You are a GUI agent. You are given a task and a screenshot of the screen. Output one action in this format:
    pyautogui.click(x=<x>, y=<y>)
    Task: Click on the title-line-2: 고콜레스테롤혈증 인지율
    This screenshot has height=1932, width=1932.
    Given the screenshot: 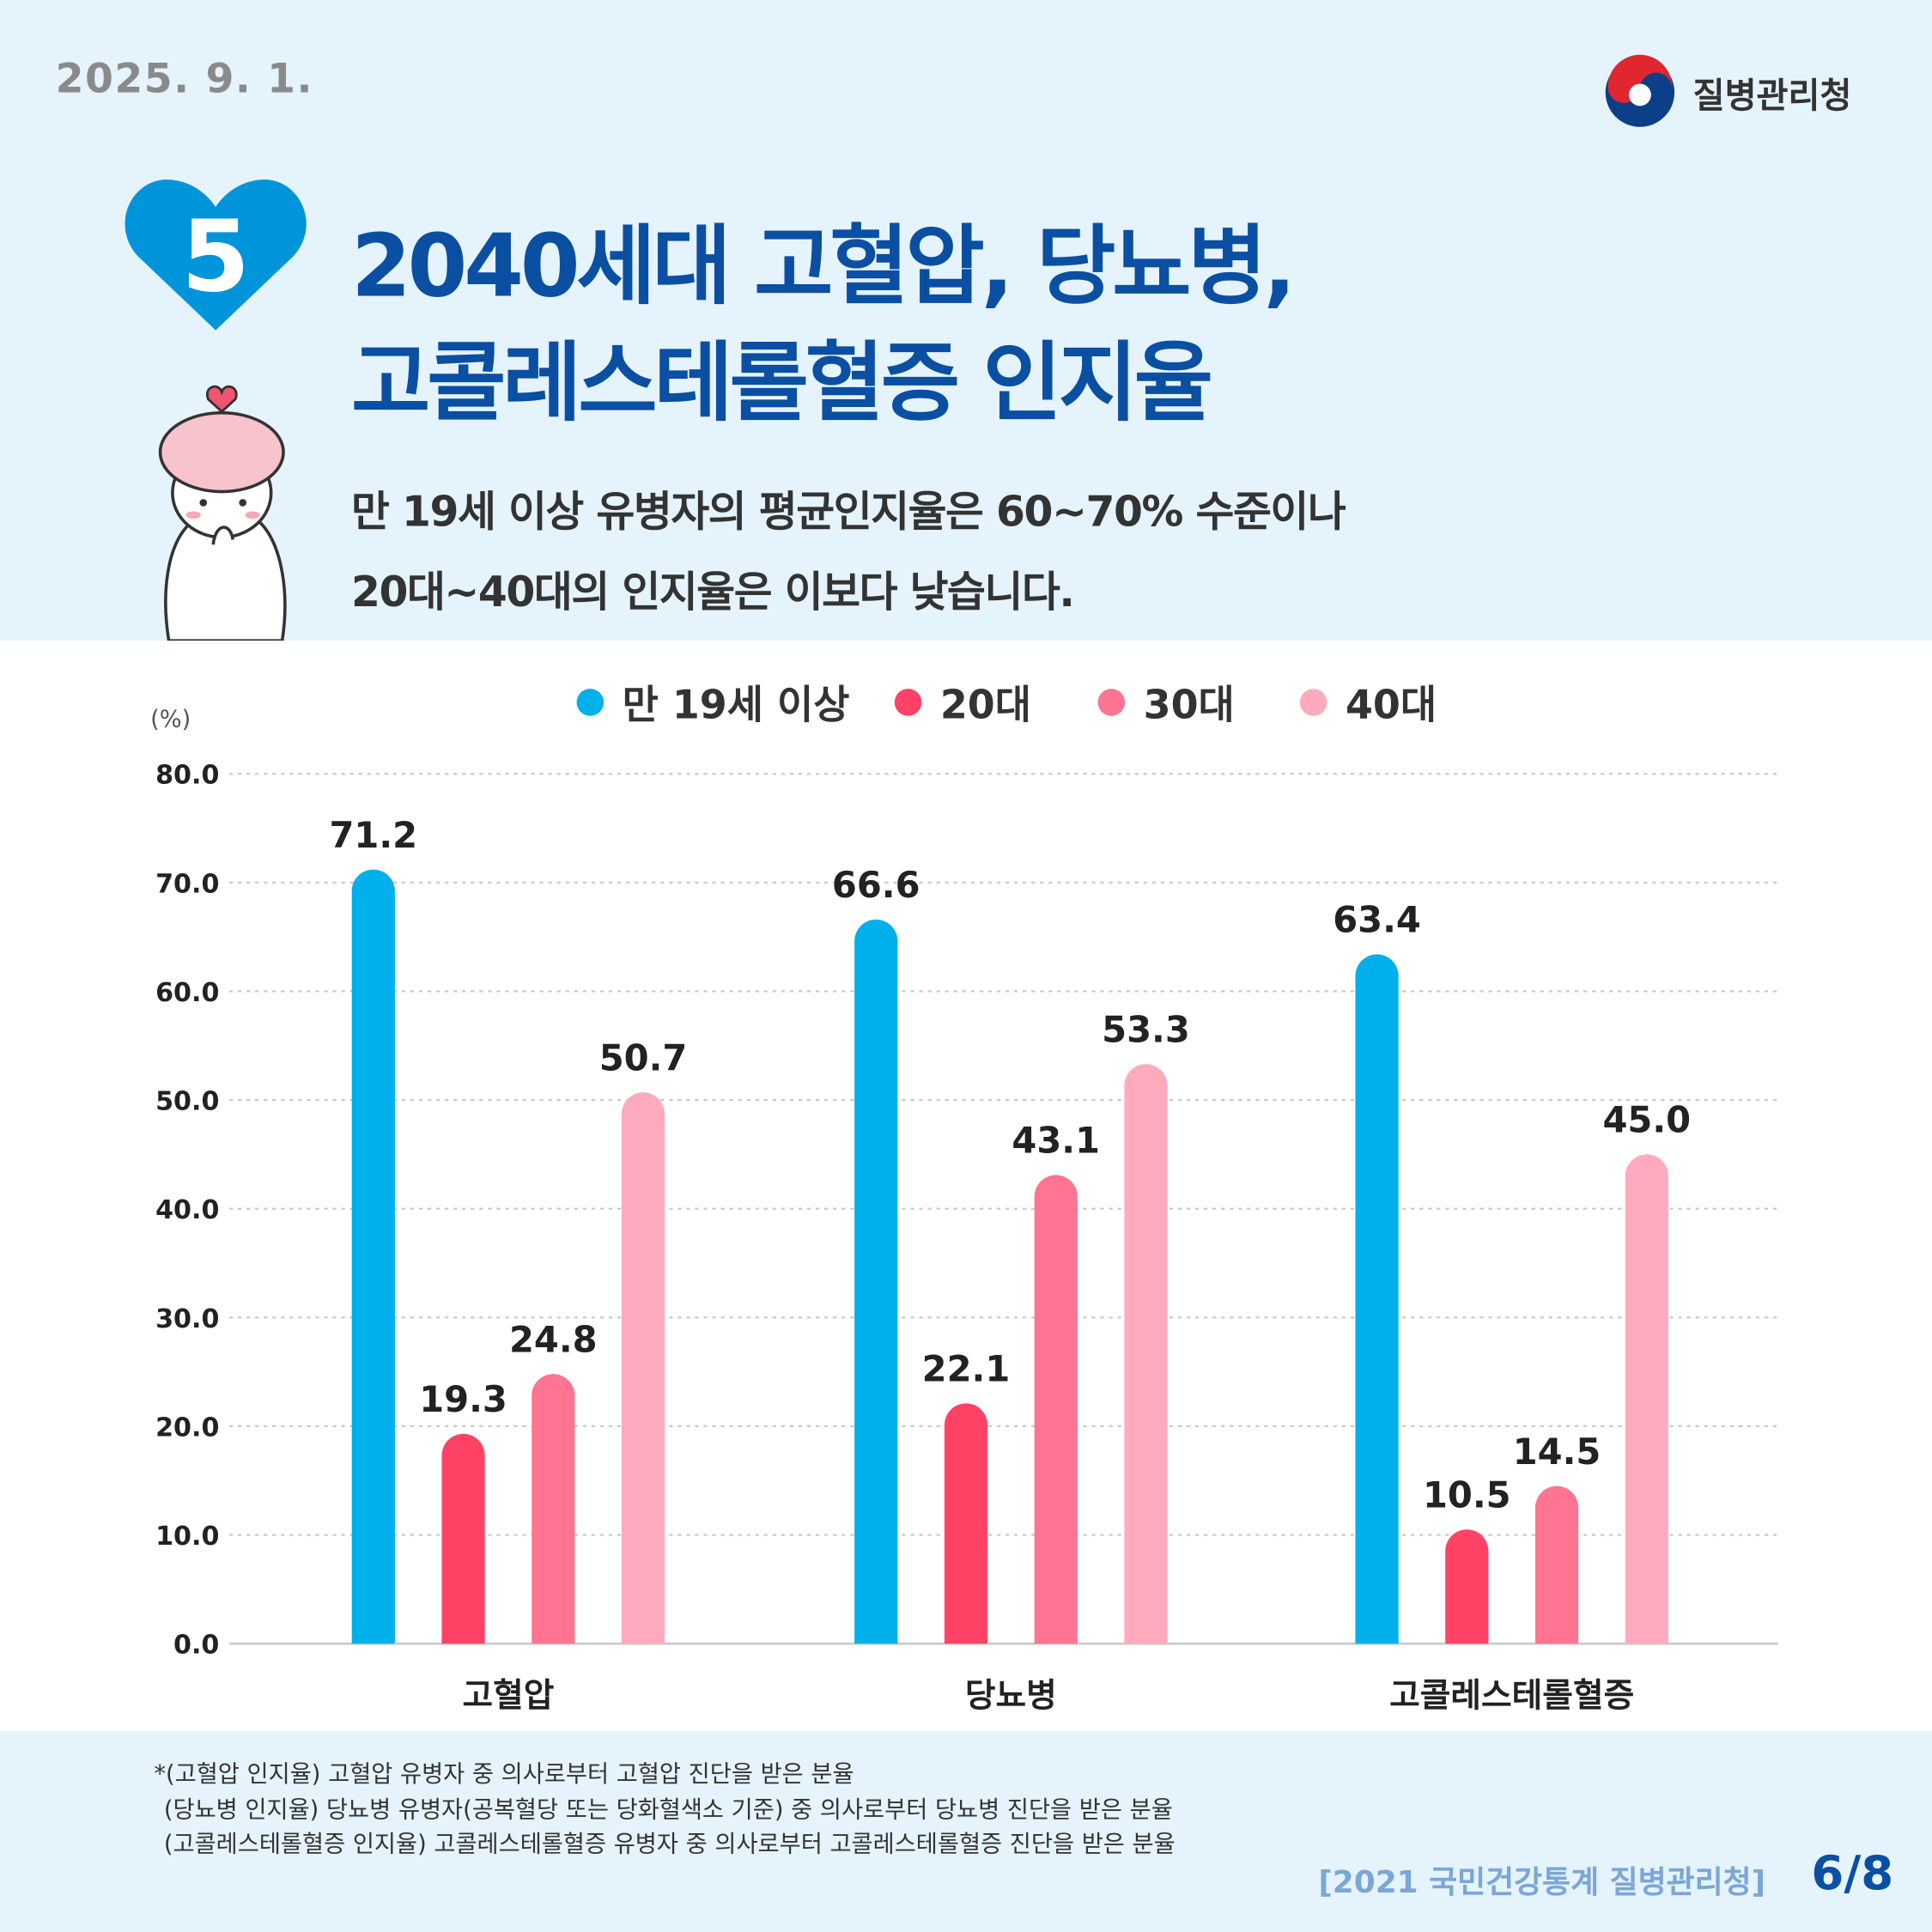 What is the action you would take?
    pyautogui.click(x=781, y=383)
    